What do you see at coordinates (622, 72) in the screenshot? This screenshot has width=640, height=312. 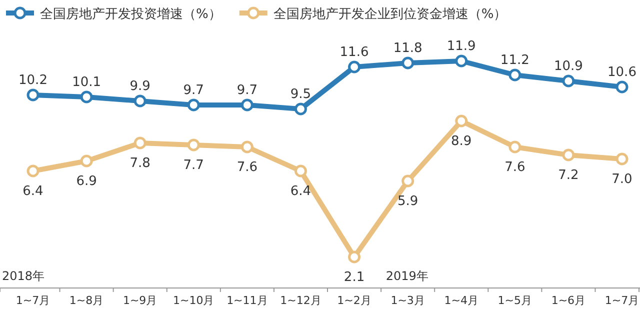 I see `data-label: 10.6` at bounding box center [622, 72].